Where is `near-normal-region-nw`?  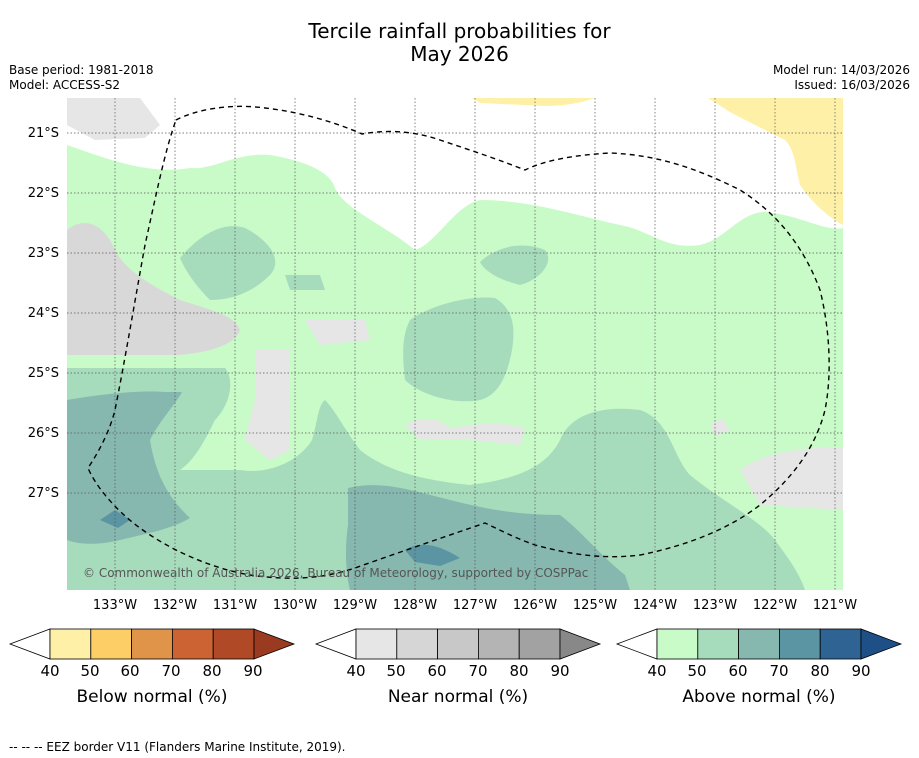 near-normal-region-nw is located at coordinates (113, 119).